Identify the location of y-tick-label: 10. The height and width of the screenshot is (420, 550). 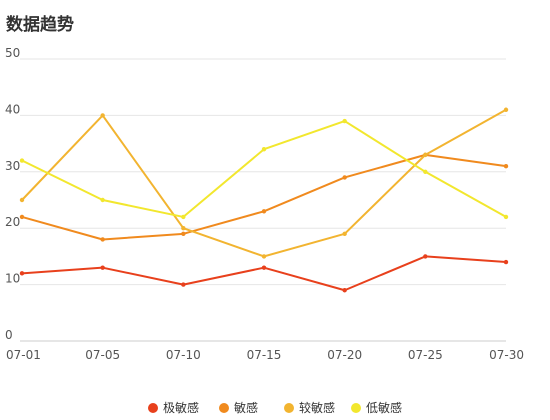
(12, 279).